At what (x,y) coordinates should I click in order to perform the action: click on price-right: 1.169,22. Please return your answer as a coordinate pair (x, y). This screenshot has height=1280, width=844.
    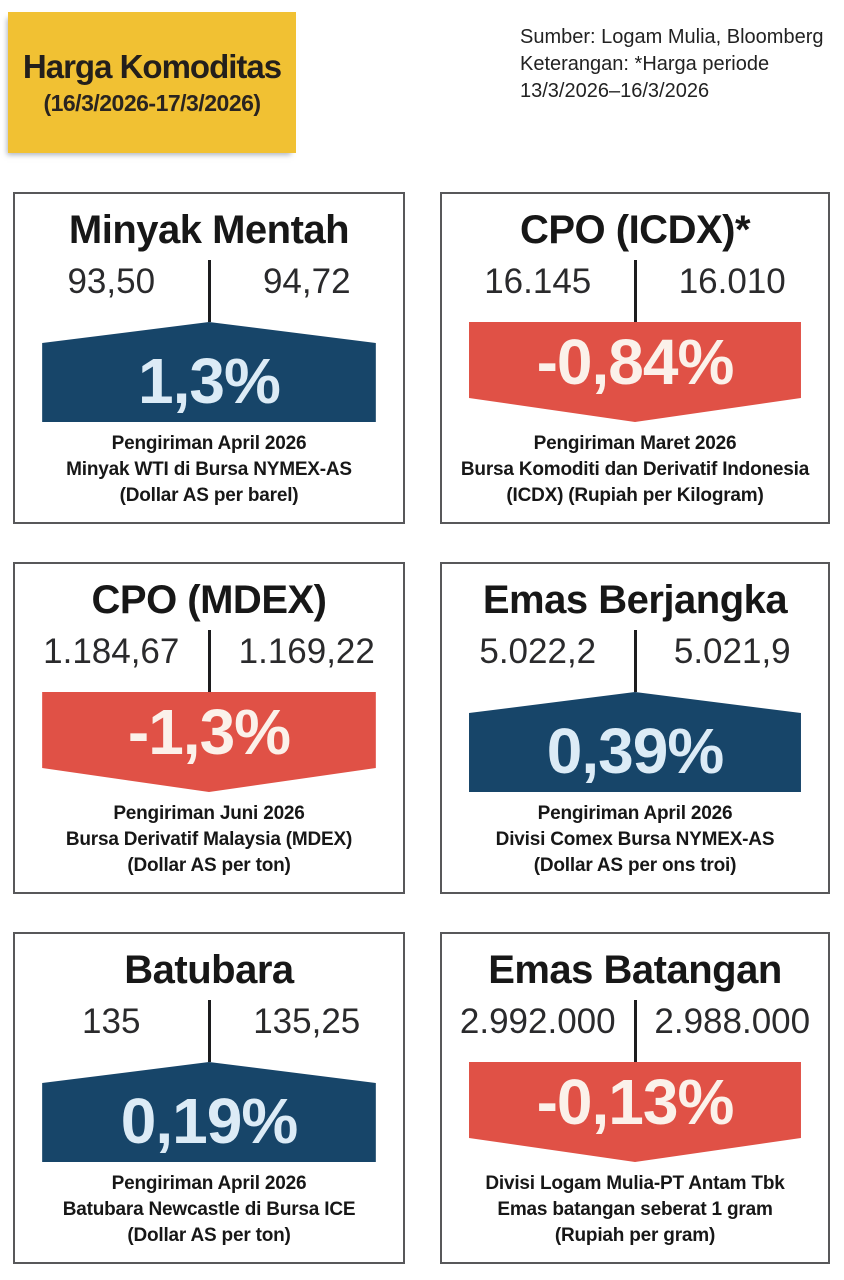
    Looking at the image, I should click on (306, 651).